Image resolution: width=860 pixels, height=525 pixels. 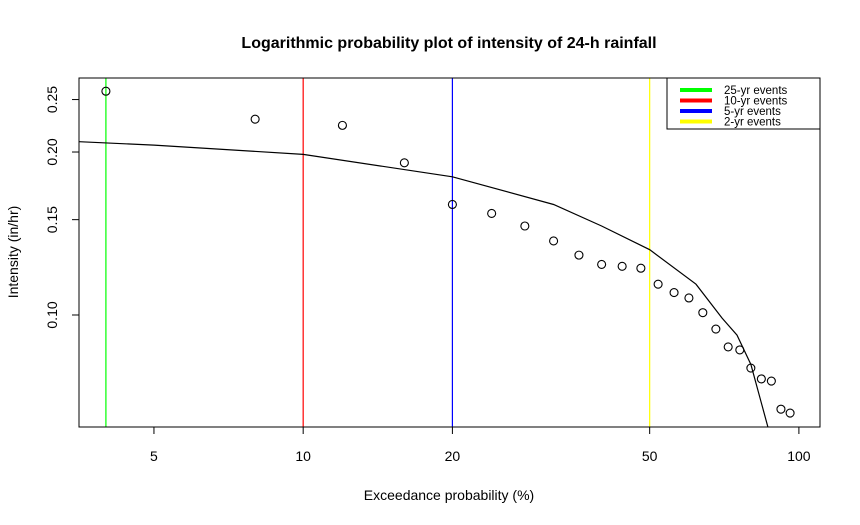 I want to click on y-tick-label: 0.25, so click(x=52, y=99).